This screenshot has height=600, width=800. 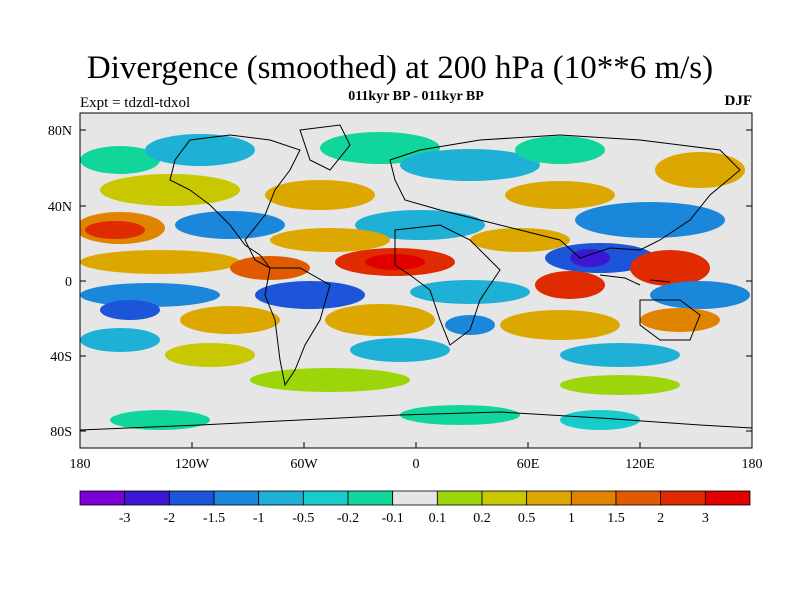 I want to click on lat-label-40s: 40S, so click(x=61, y=357).